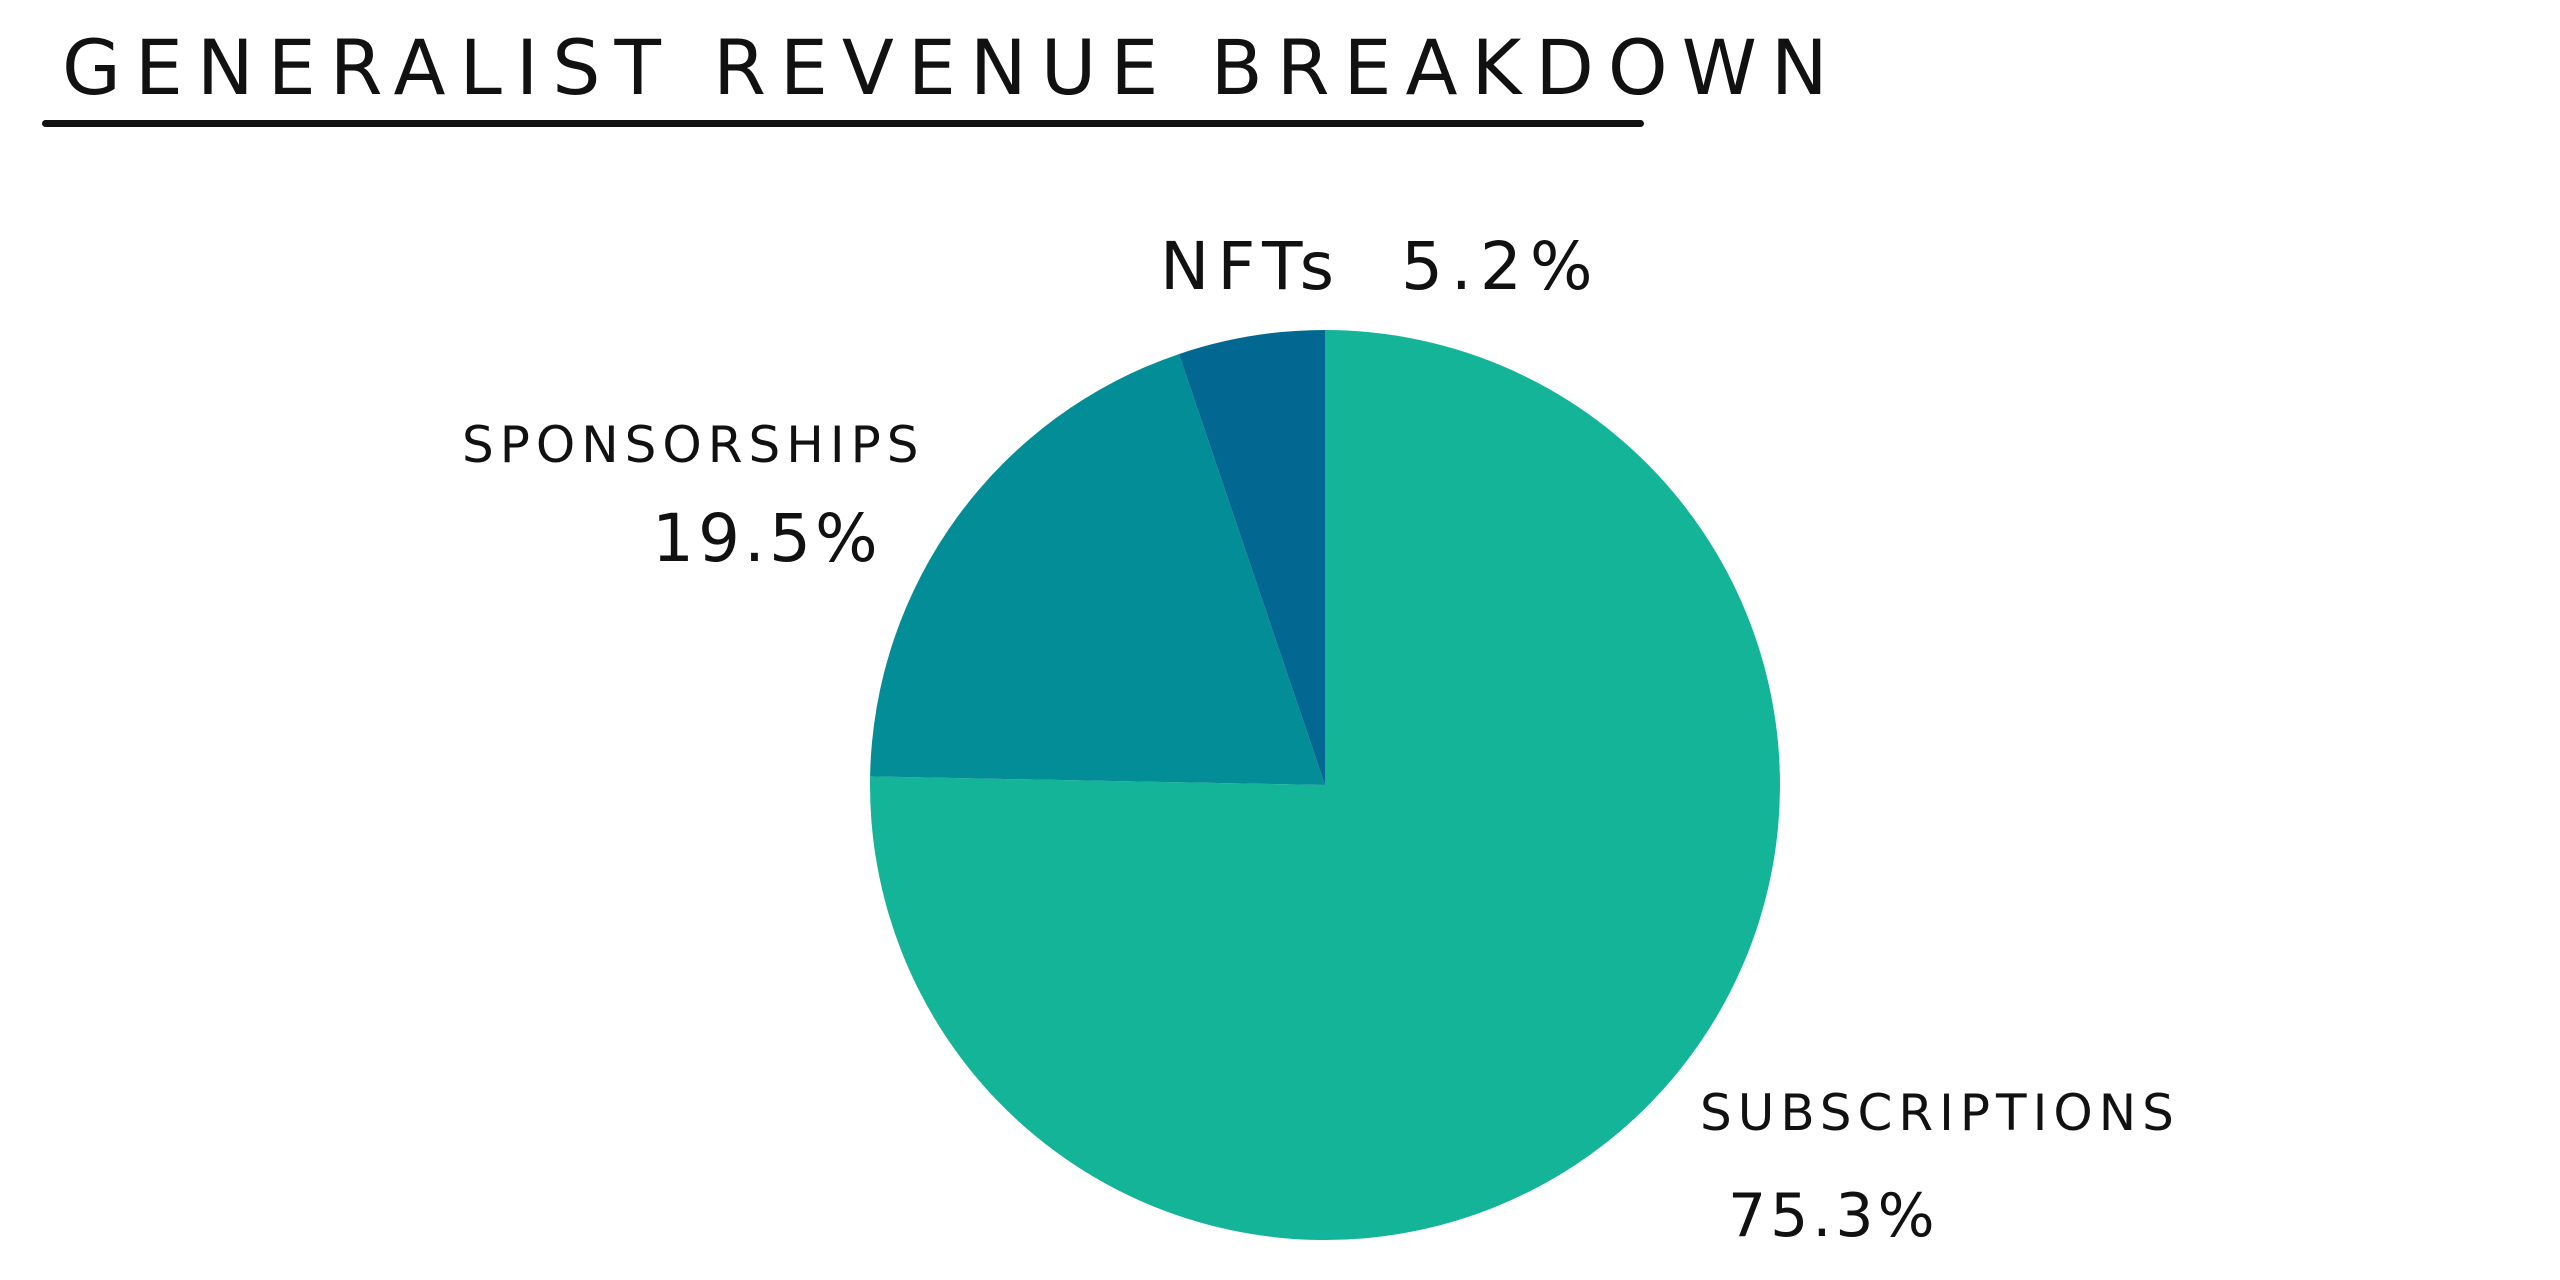 The image size is (2560, 1280). What do you see at coordinates (1380, 267) in the screenshot?
I see `nfts-slice-label: NFTs 5.2%` at bounding box center [1380, 267].